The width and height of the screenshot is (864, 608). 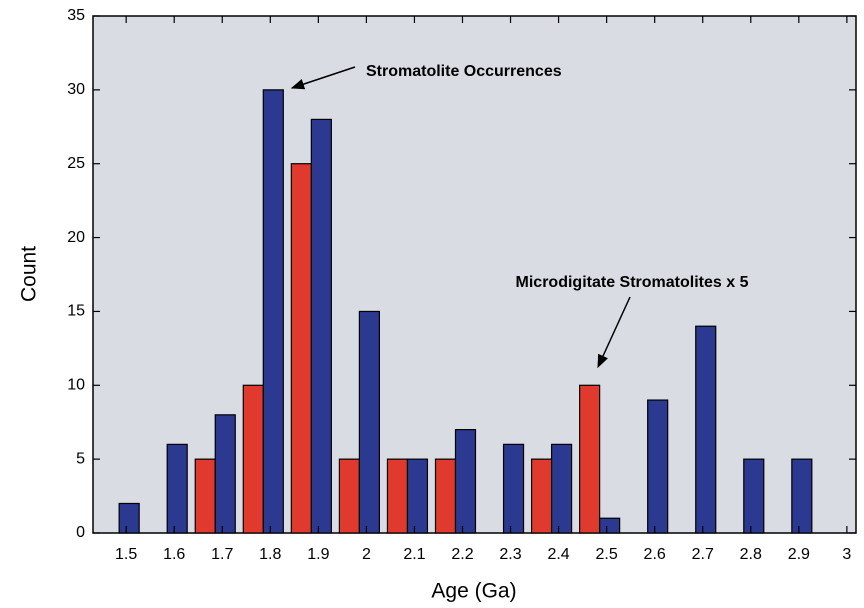 What do you see at coordinates (76, 163) in the screenshot?
I see `y-tick-label: 25` at bounding box center [76, 163].